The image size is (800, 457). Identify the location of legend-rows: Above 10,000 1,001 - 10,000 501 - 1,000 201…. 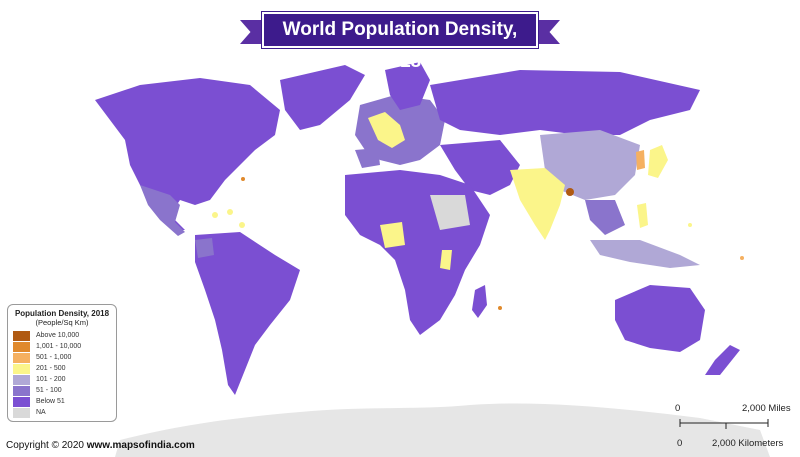
(62, 374).